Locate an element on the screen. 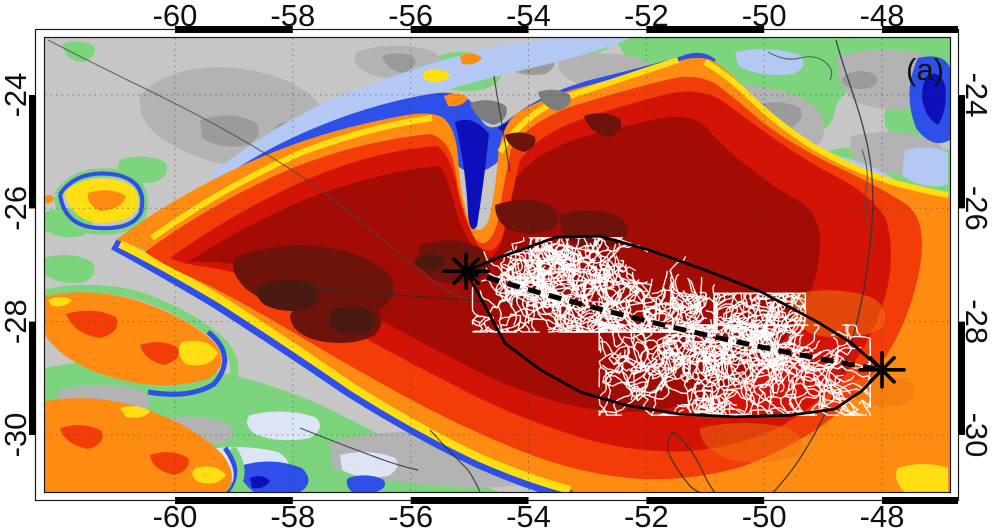 The image size is (1000, 532). lon-tick-label-top: -48 is located at coordinates (882, 16).